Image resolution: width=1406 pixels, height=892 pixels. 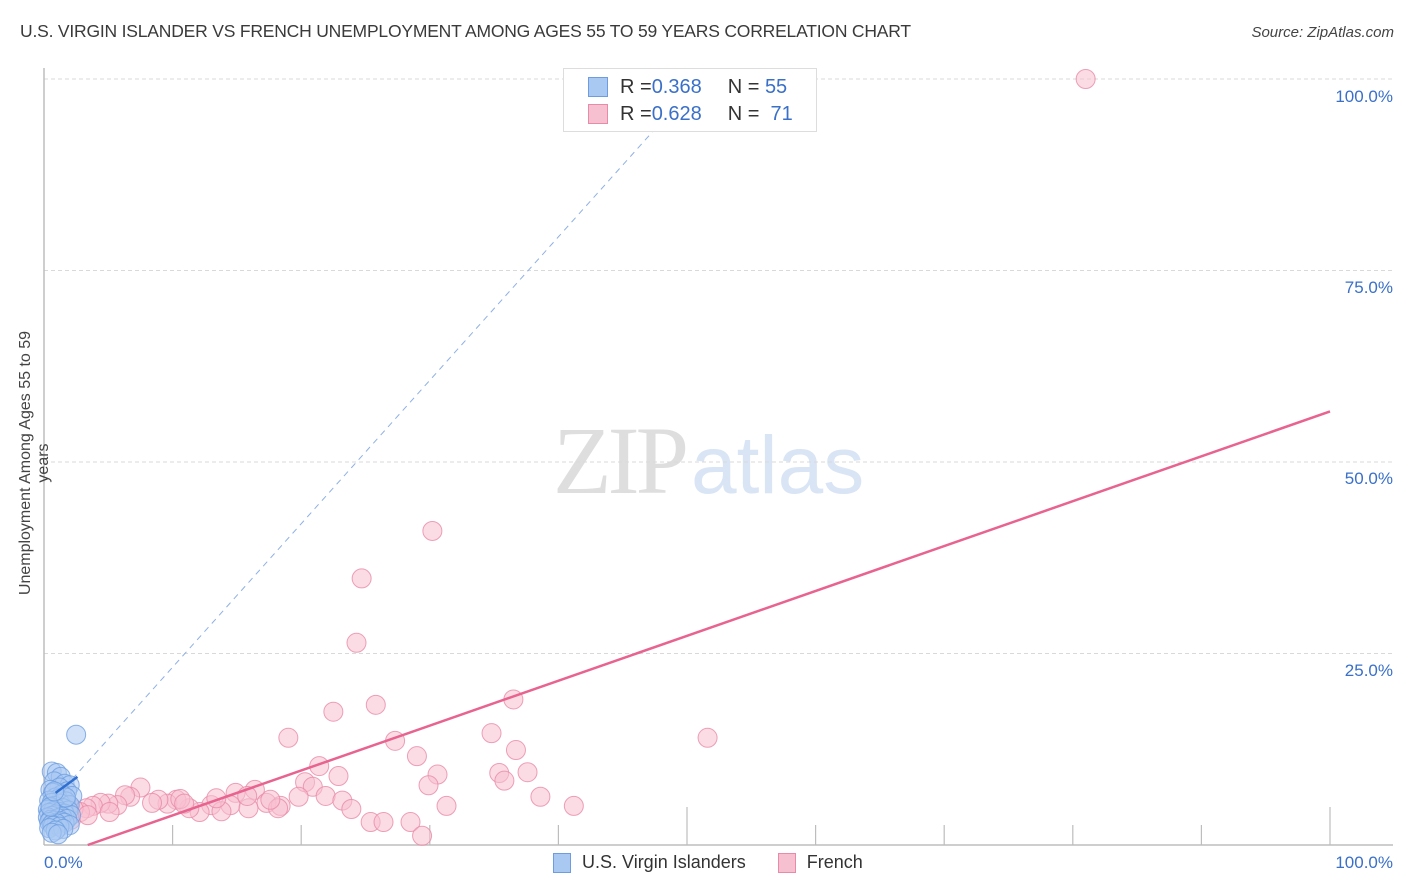 I want to click on virgin-islanders-points, so click(x=62, y=784).